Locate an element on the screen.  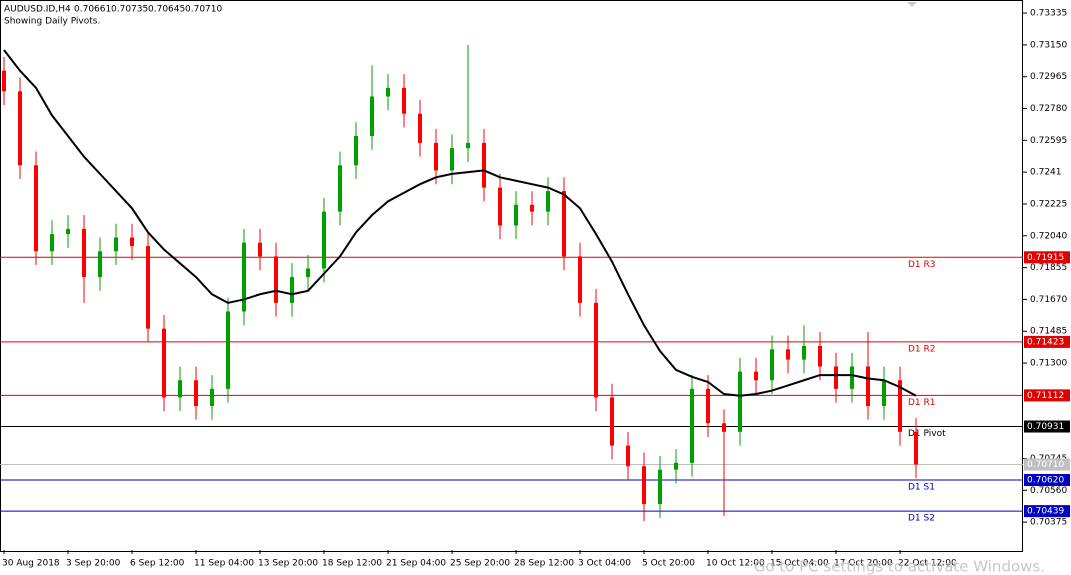
y-tick-label: 0.72595 is located at coordinates (1048, 141).